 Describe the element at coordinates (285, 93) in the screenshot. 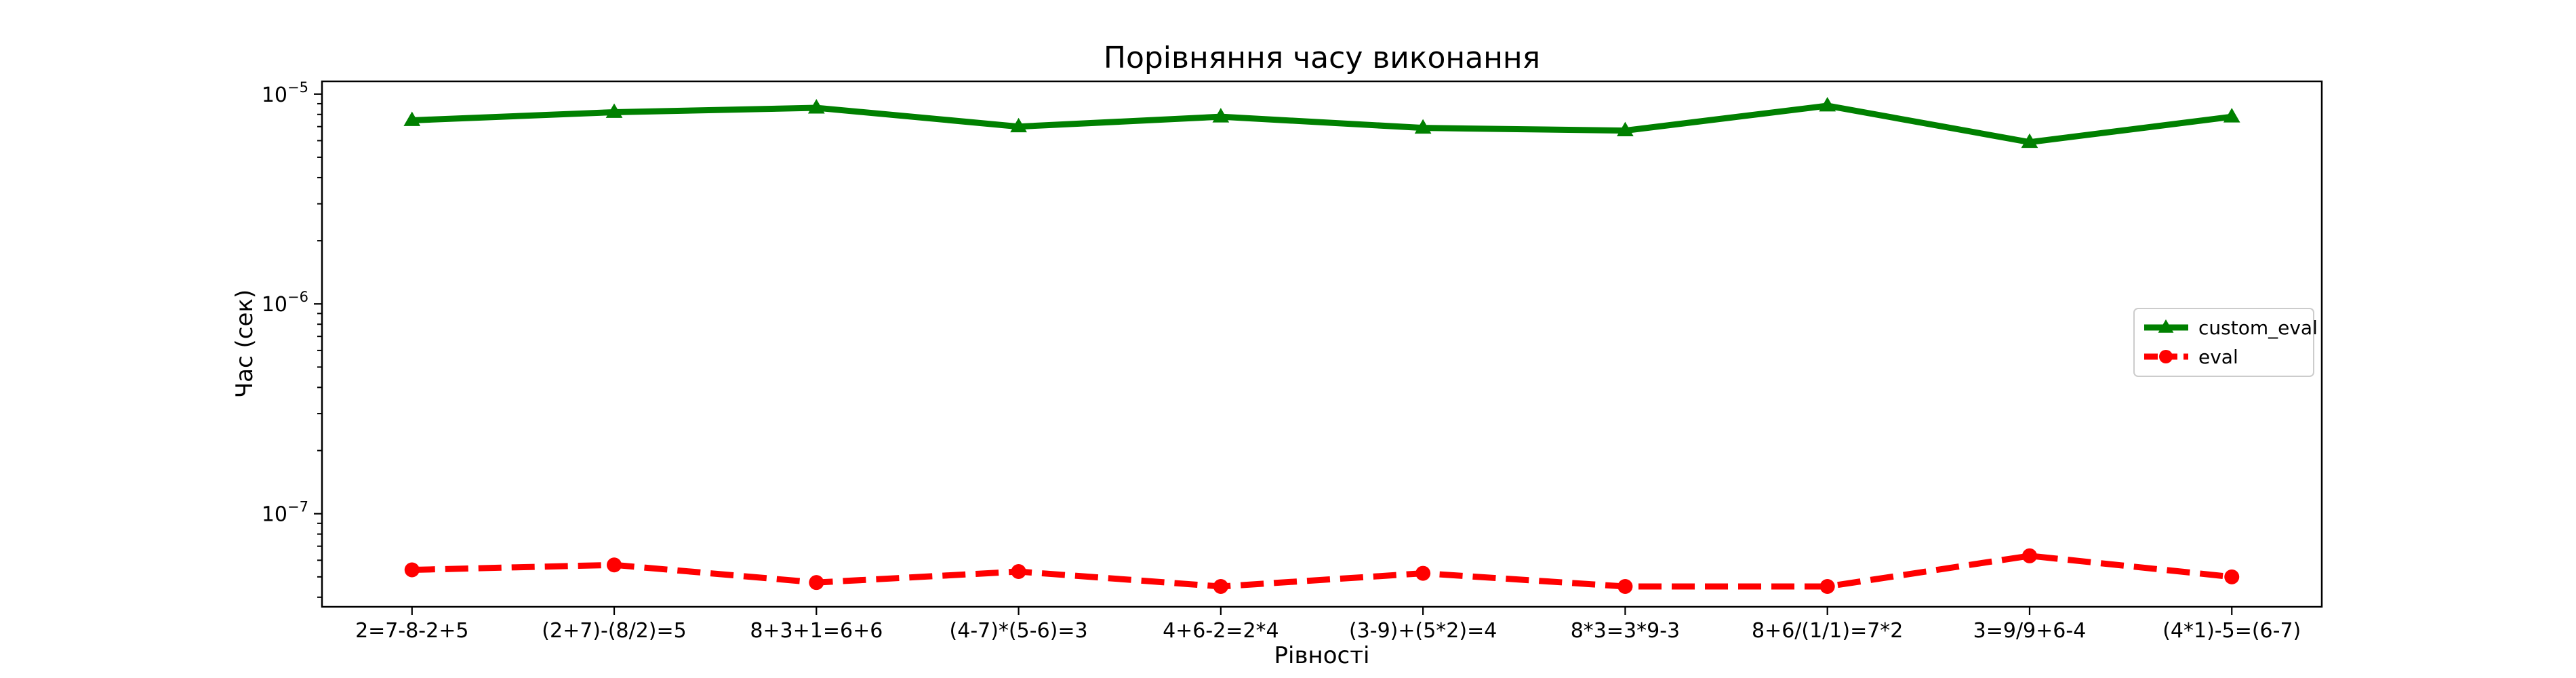

I see `y-tick-label: 10⁻⁵` at that location.